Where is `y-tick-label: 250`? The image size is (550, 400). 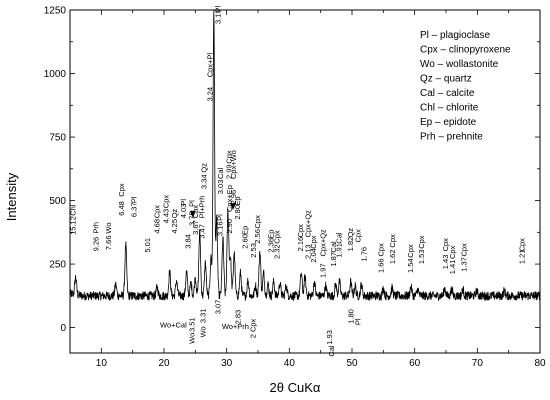 y-tick-label: 250 is located at coordinates (57, 265).